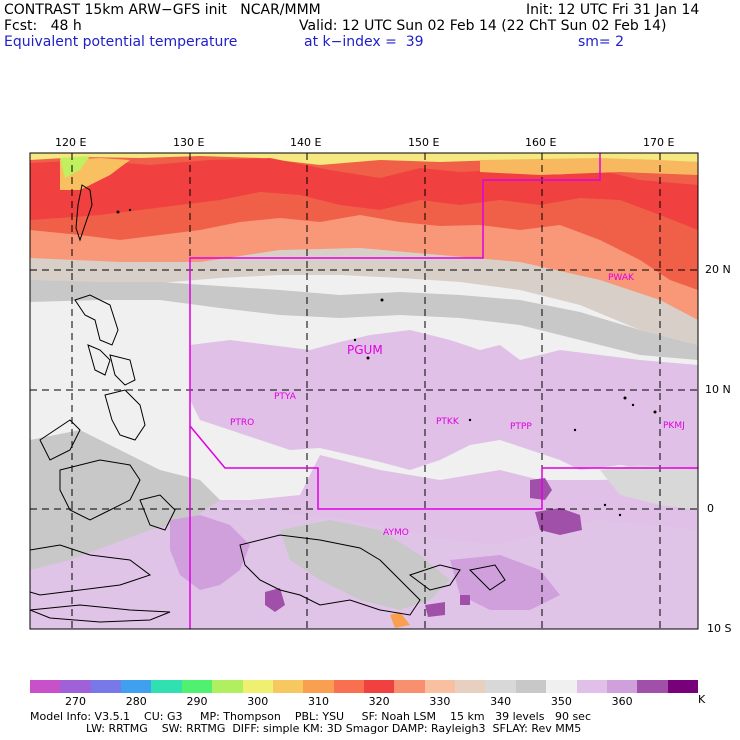 The width and height of the screenshot is (740, 740). Describe the element at coordinates (43, 26) in the screenshot. I see `header-forecast: Fcst: 48 h` at that location.